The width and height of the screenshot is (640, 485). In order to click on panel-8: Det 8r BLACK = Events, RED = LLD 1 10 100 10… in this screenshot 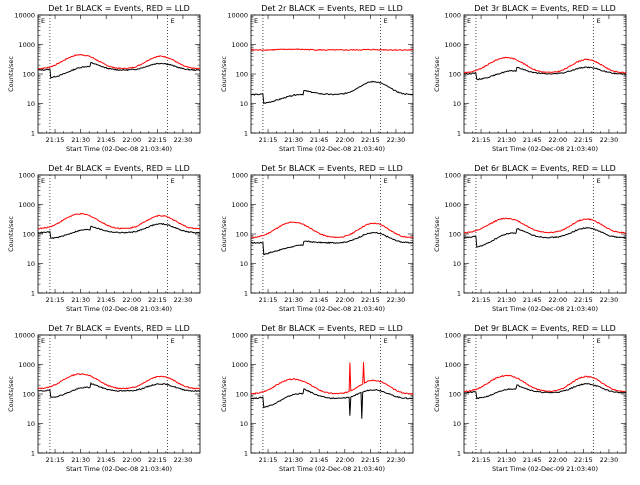, I will do `click(317, 398)`.